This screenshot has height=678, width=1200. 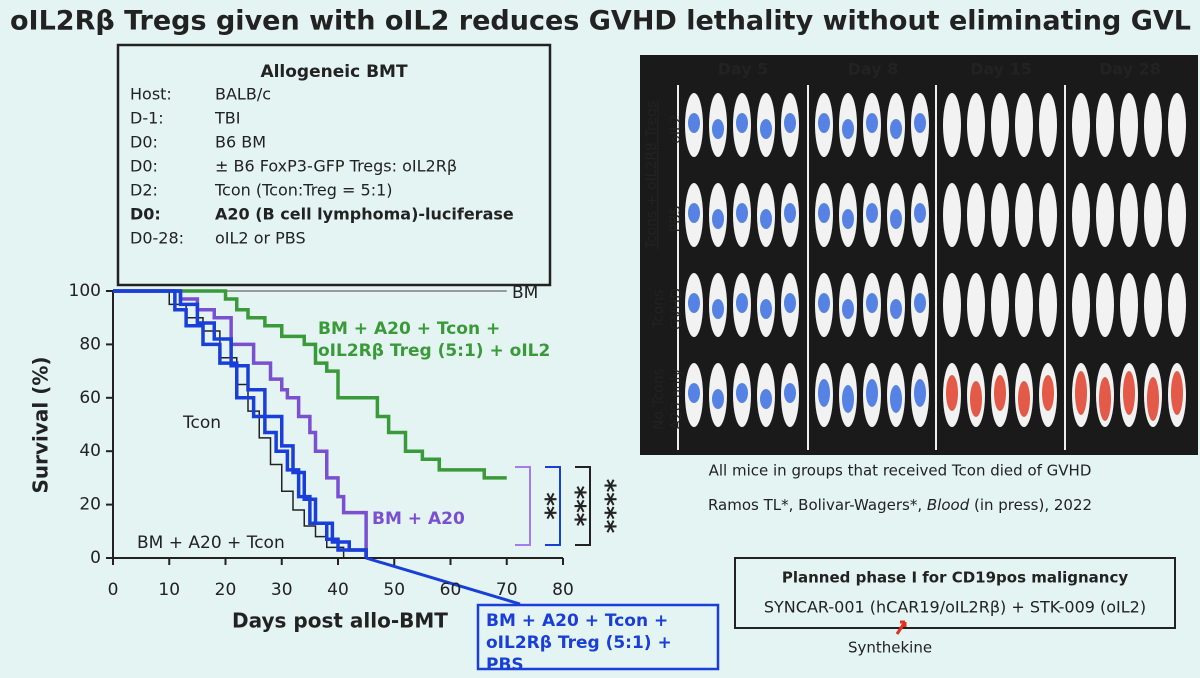 What do you see at coordinates (282, 590) in the screenshot?
I see `x-tick-label: 30` at bounding box center [282, 590].